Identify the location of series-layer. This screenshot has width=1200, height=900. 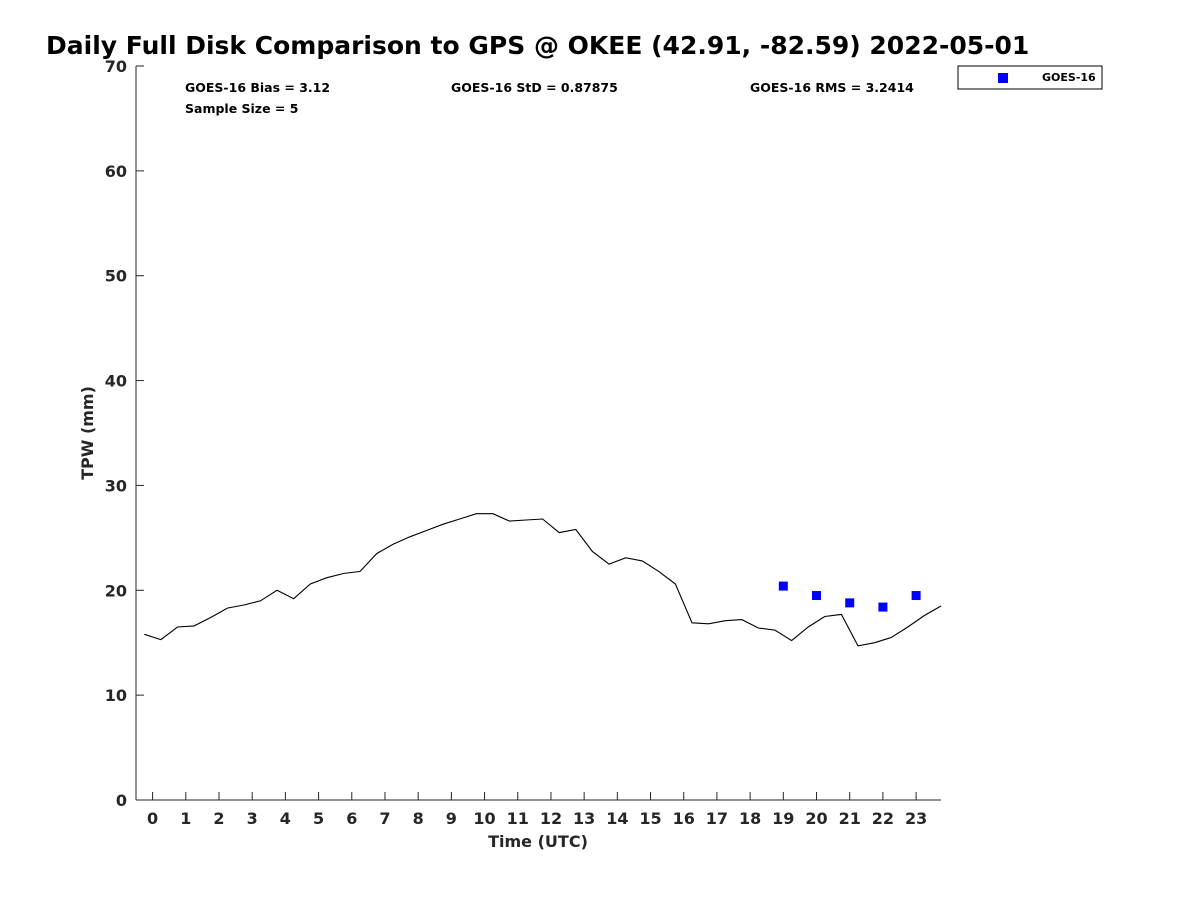
(543, 580).